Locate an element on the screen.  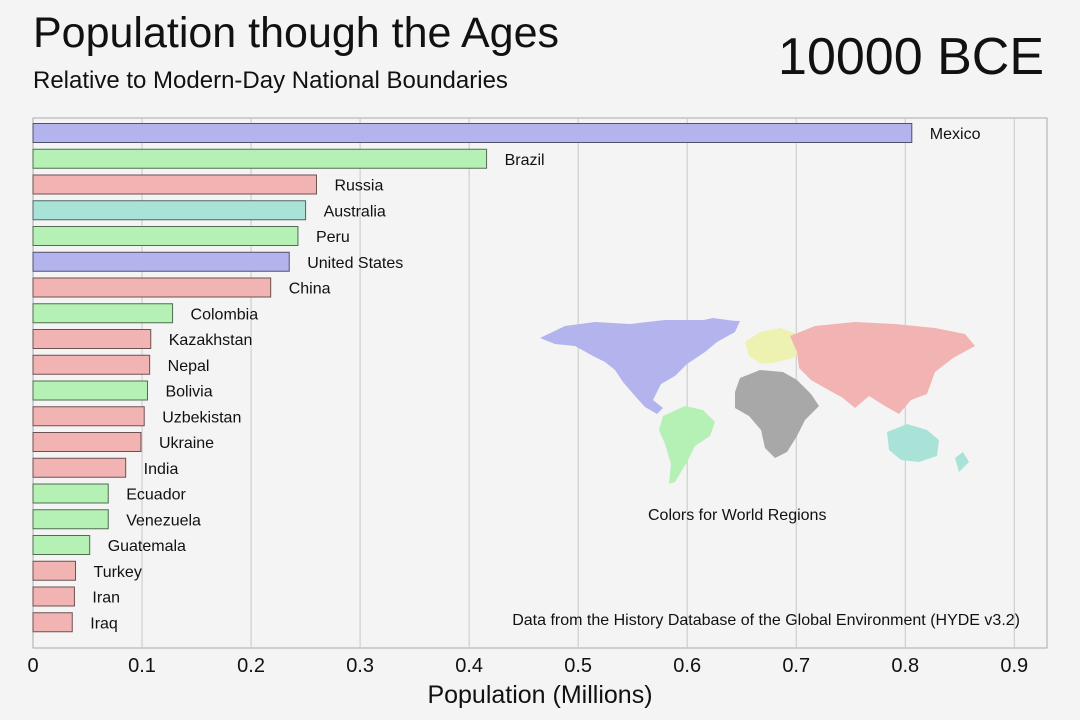
chart-title: Population though the Ages is located at coordinates (296, 33).